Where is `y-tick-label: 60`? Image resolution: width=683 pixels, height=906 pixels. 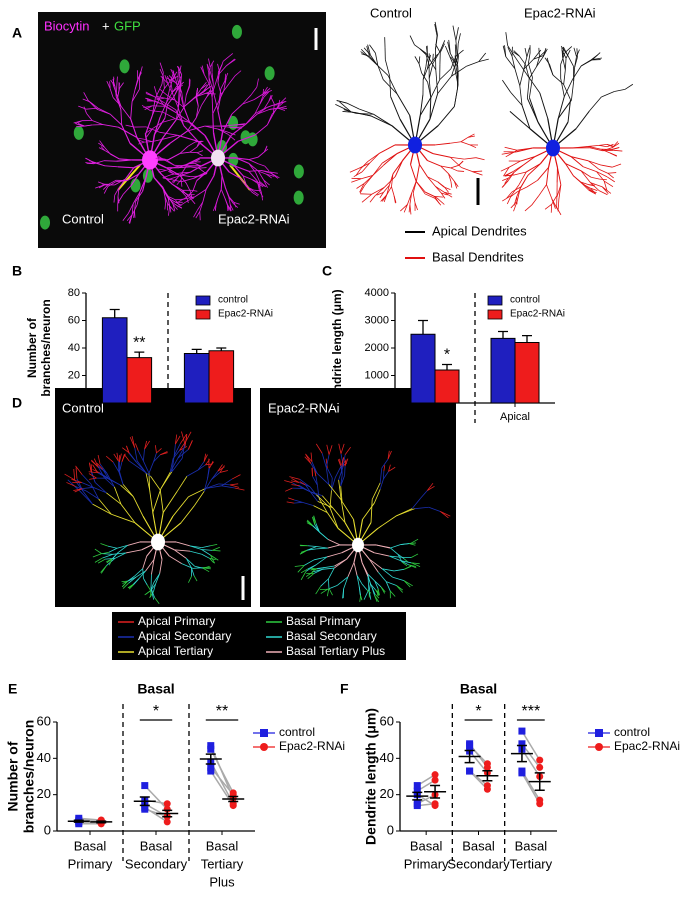 y-tick-label: 60 is located at coordinates (387, 720).